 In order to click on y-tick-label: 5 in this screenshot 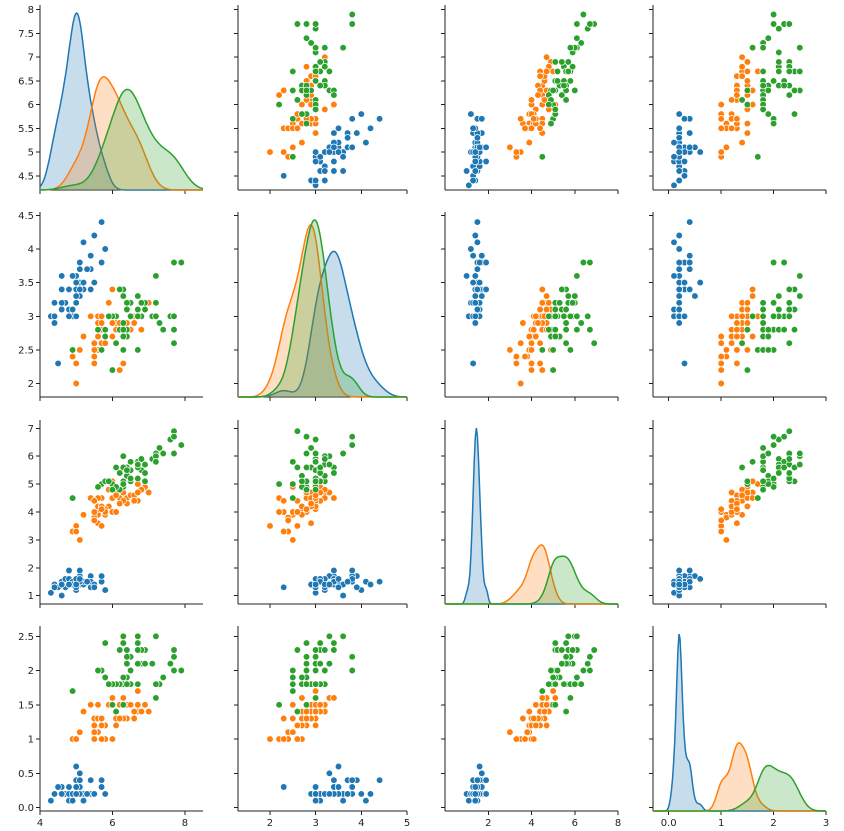, I will do `click(31, 153)`.